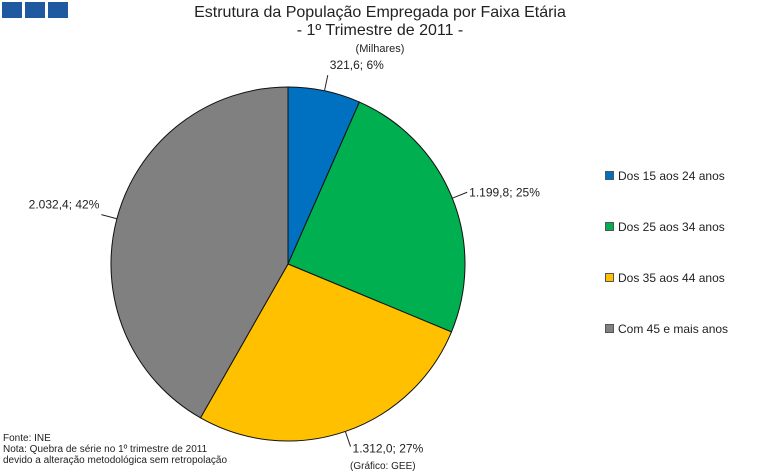  Describe the element at coordinates (380, 49) in the screenshot. I see `chart-units: (Milhares)` at that location.